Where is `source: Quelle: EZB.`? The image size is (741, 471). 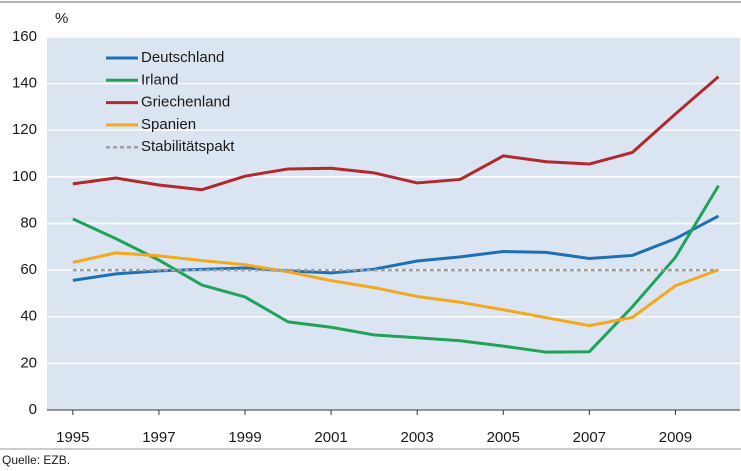
source: Quelle: EZB. is located at coordinates (36, 460).